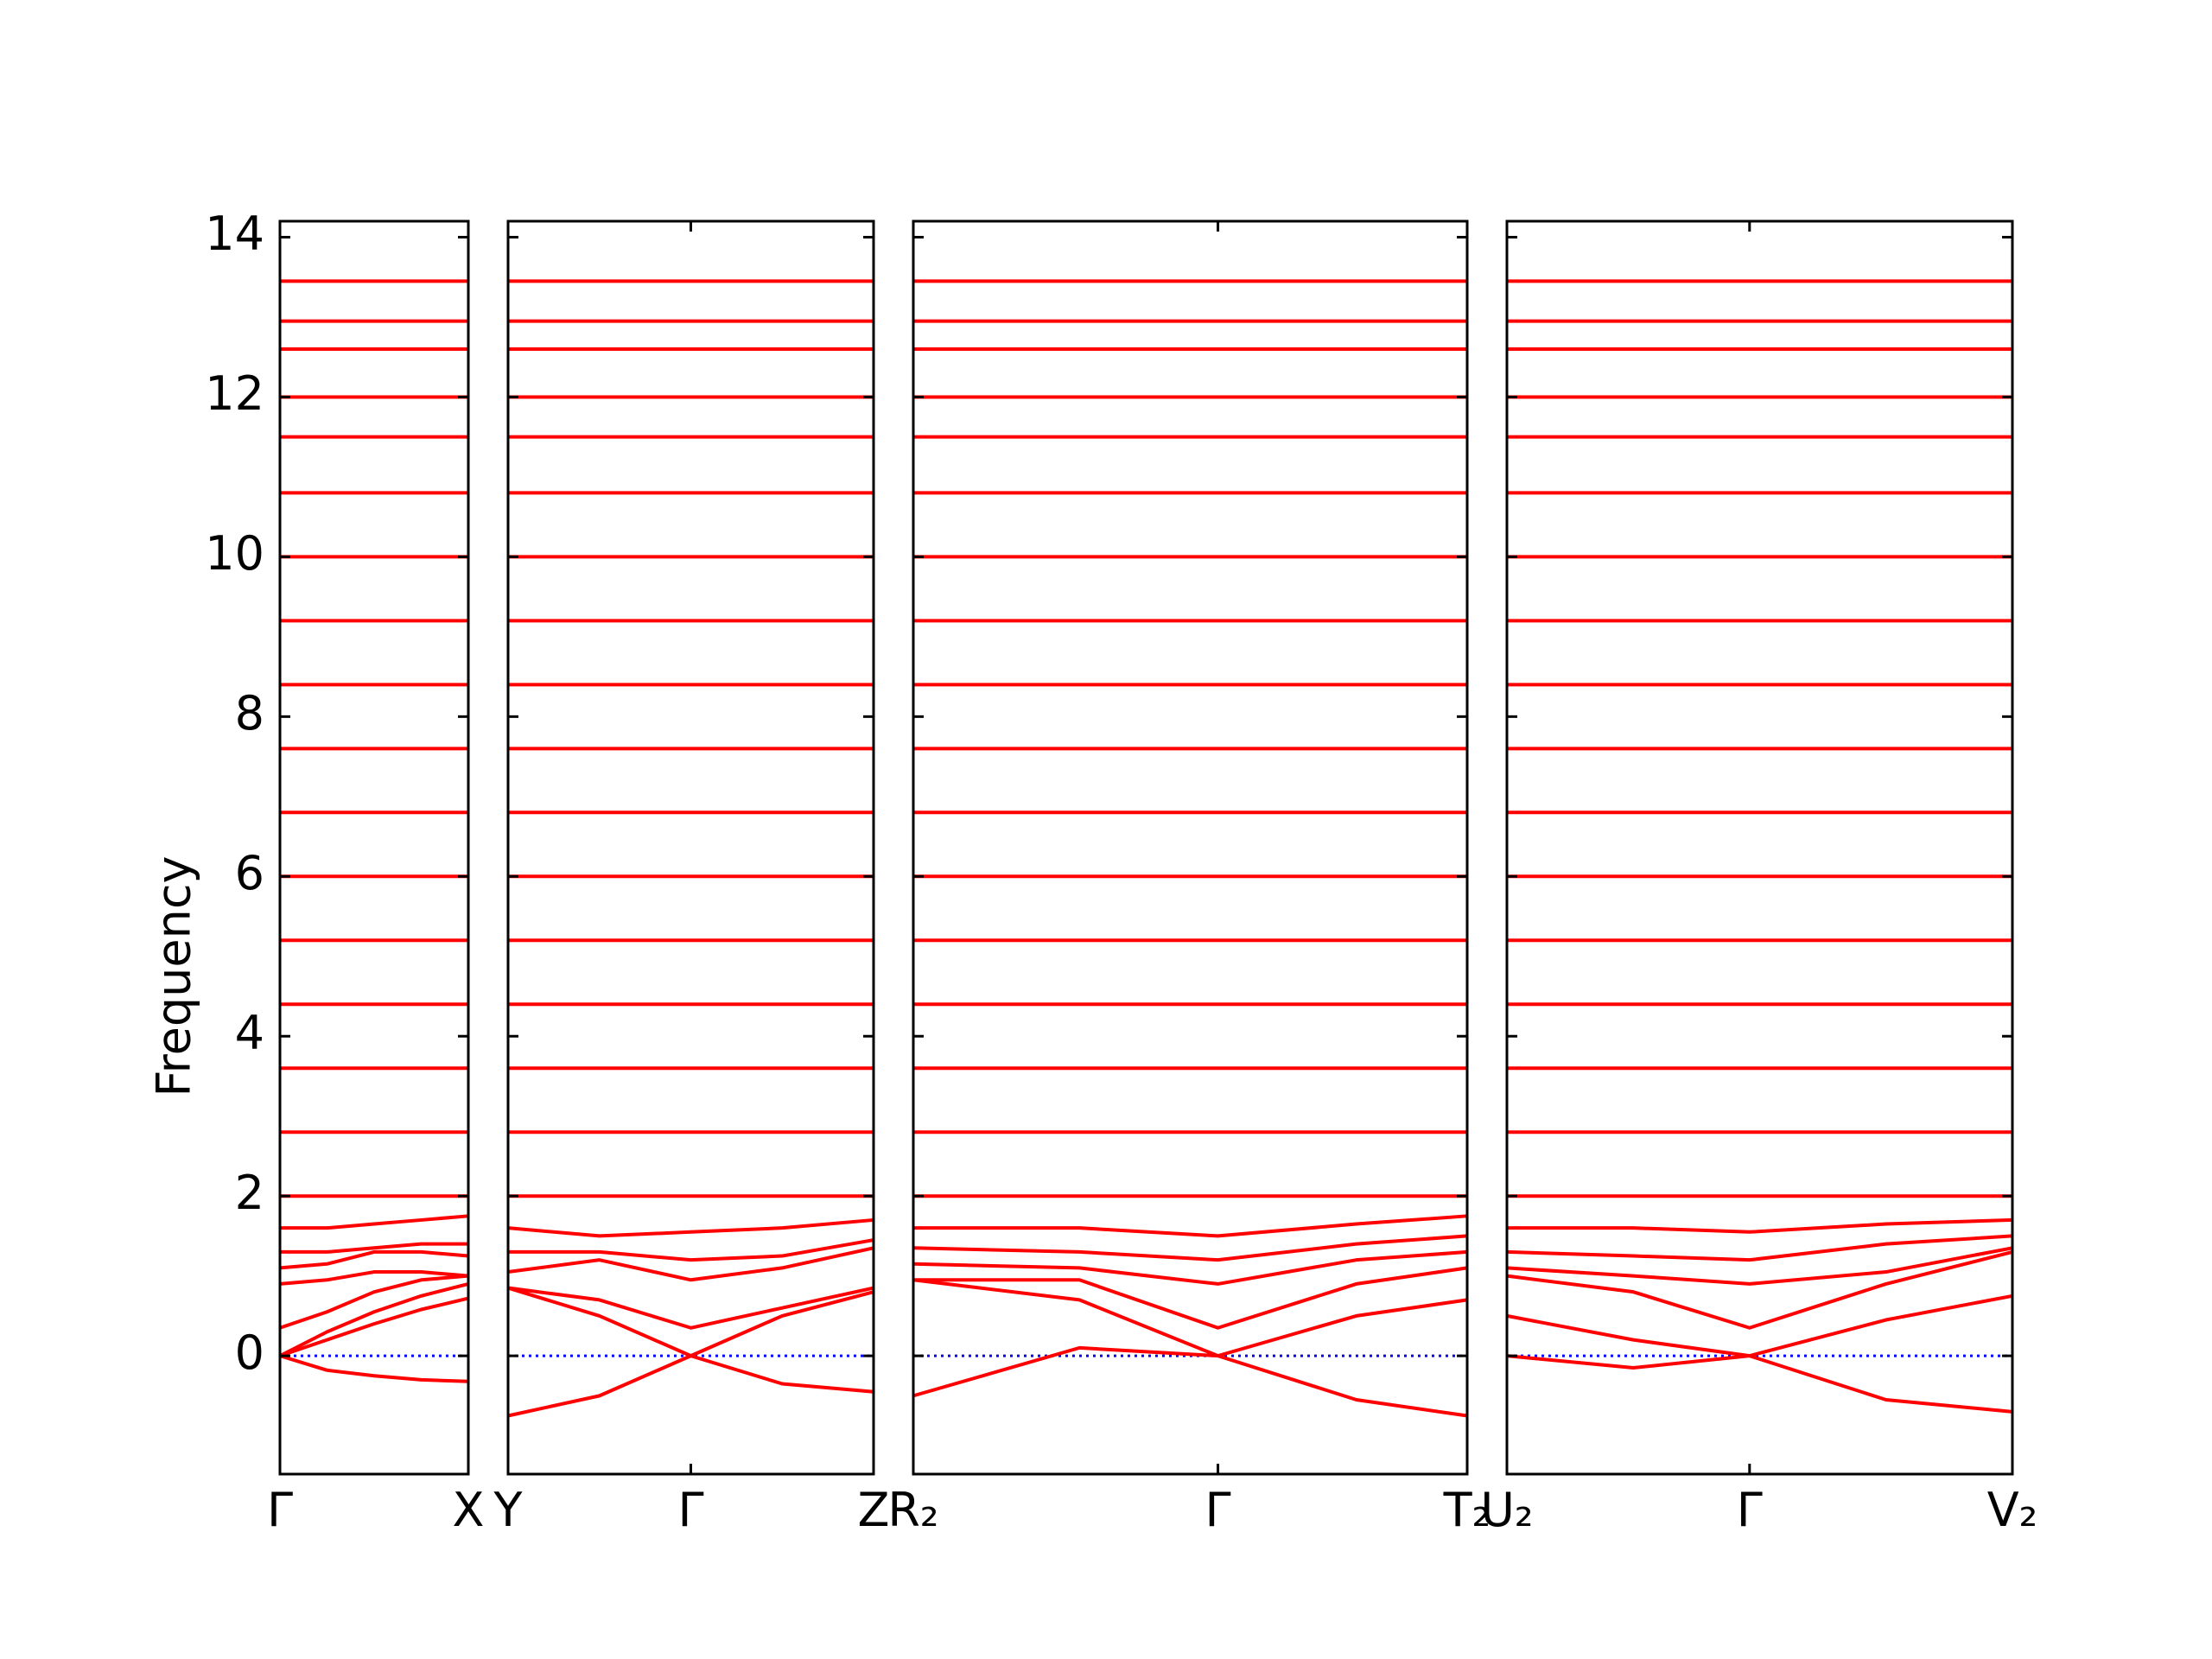 This screenshot has height=1659, width=2212. Describe the element at coordinates (174, 976) in the screenshot. I see `y-axis-label: Frequency` at that location.